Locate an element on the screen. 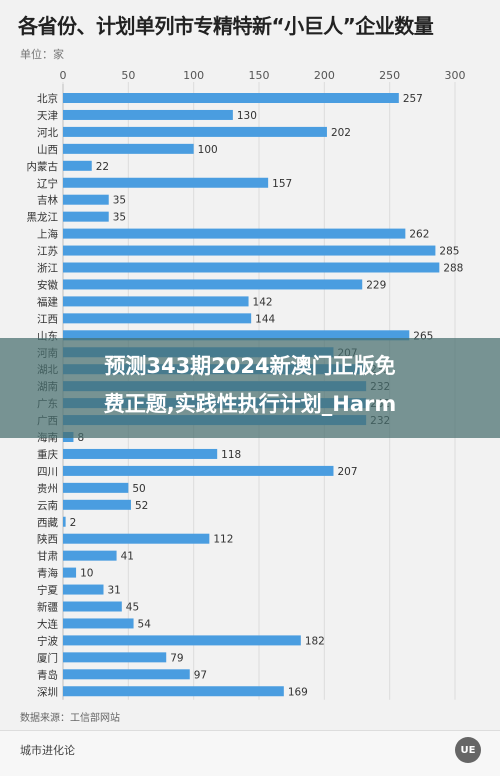 The width and height of the screenshot is (500, 776). category-label: 甘肃 is located at coordinates (47, 556).